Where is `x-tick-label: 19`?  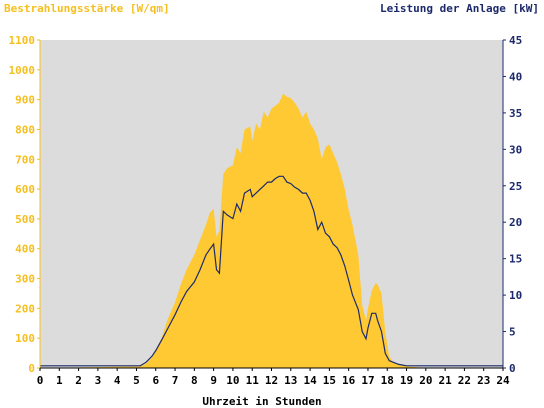 x-tick-label: 19 is located at coordinates (406, 380).